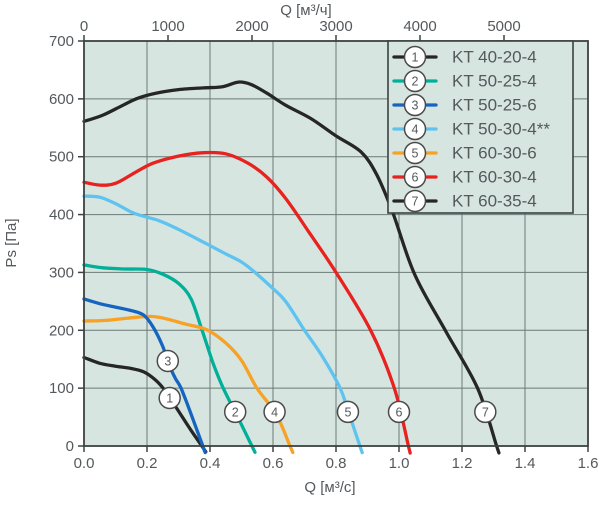 The height and width of the screenshot is (505, 600). What do you see at coordinates (167, 26) in the screenshot?
I see `x-top-tick-label: 1000` at bounding box center [167, 26].